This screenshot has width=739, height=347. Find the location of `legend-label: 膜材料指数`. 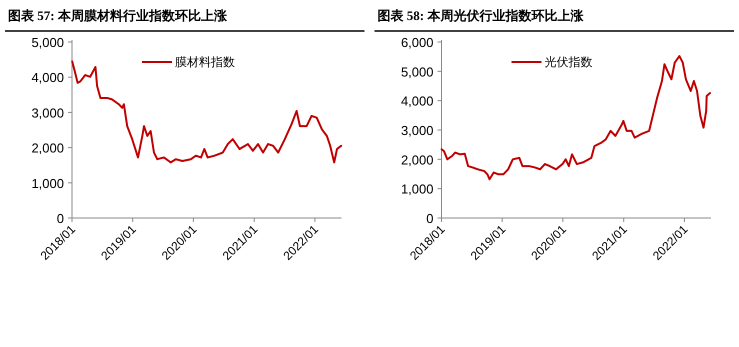

legend-label: 膜材料指数 is located at coordinates (205, 62).